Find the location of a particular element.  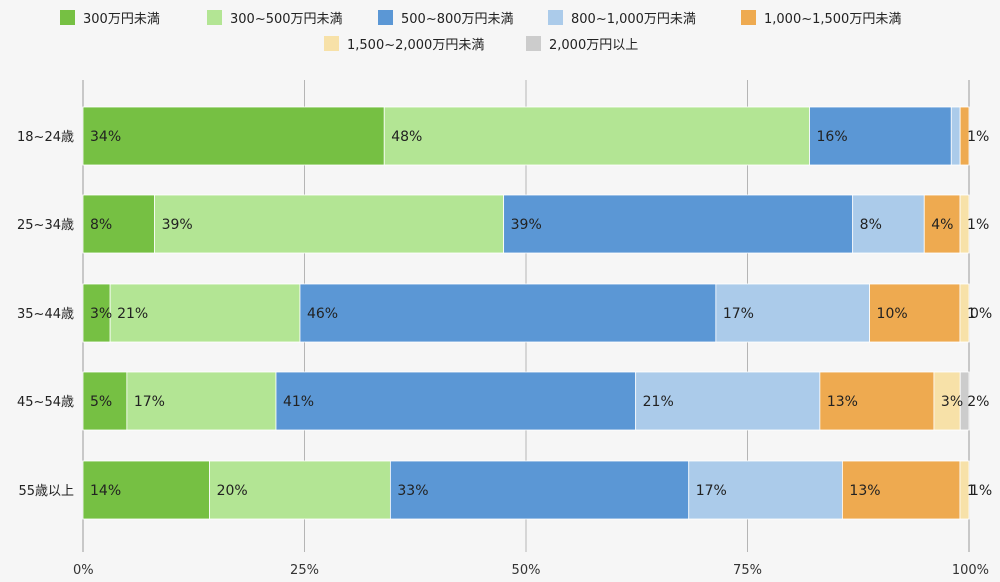

data-label: 20% is located at coordinates (232, 491).